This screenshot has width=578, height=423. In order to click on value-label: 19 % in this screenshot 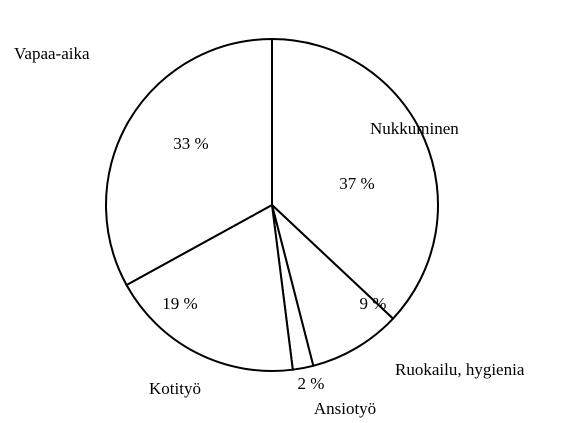, I will do `click(179, 303)`.